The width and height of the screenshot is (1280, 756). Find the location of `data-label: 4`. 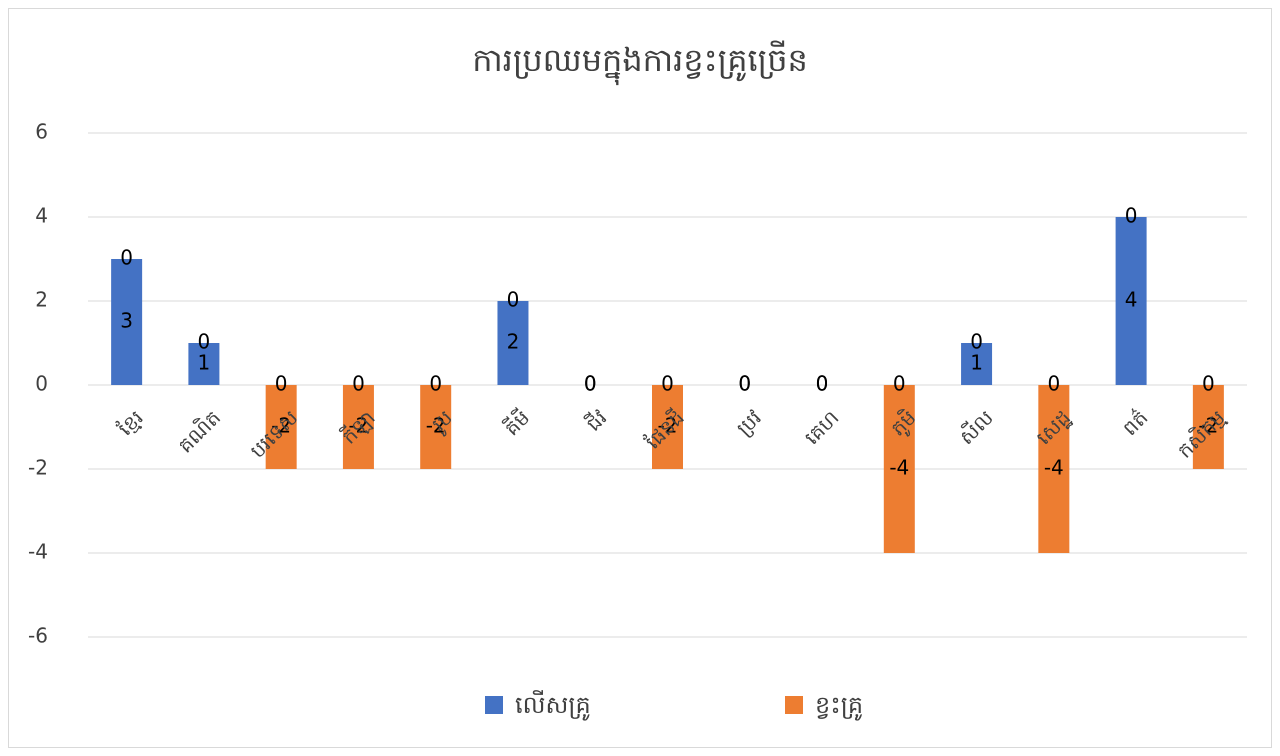

data-label: 4 is located at coordinates (1131, 300).